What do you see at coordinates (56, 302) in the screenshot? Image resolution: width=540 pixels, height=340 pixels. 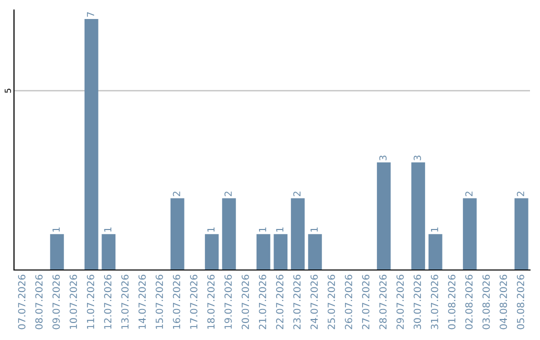 I see `x-tick-label: 09.07.2026` at bounding box center [56, 302].